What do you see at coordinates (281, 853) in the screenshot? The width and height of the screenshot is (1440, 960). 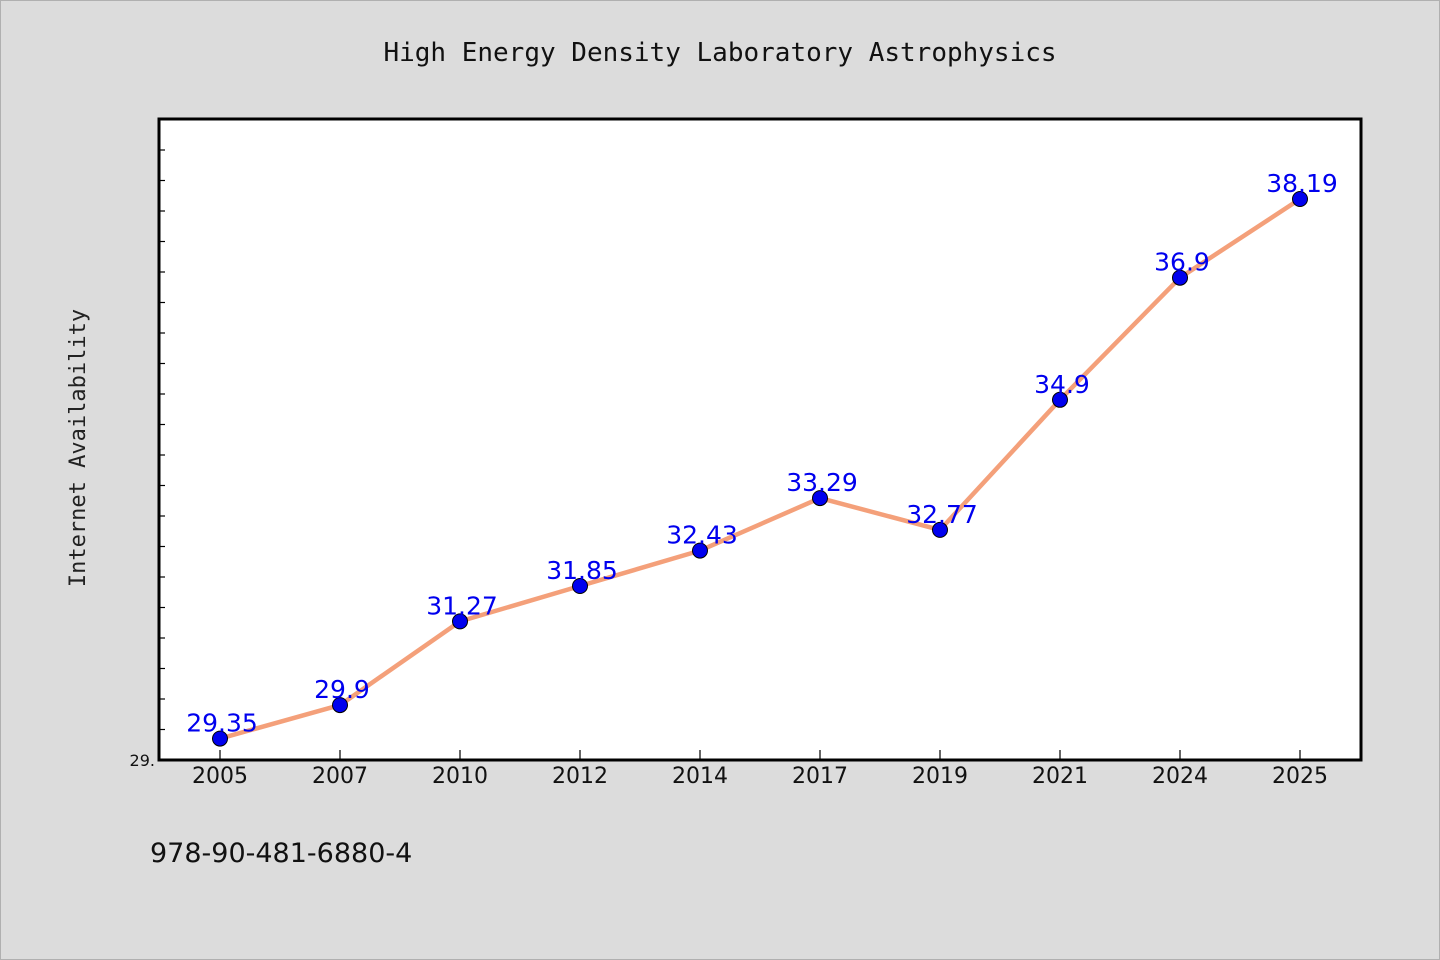 I see `isbn-footer: 978-90-481-6880-4` at bounding box center [281, 853].